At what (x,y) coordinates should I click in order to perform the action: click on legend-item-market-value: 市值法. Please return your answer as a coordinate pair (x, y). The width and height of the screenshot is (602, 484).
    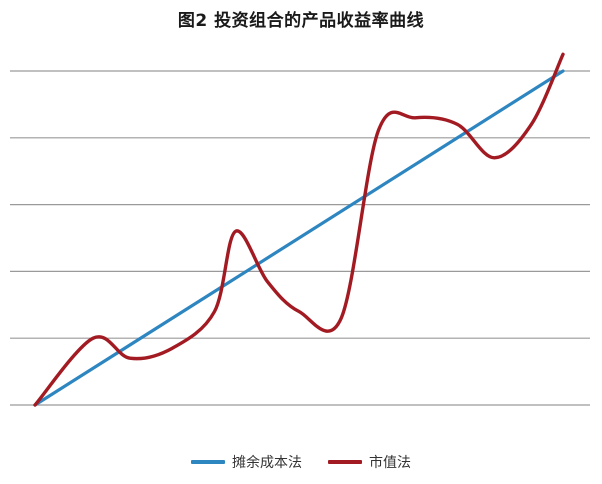
    Looking at the image, I should click on (369, 462).